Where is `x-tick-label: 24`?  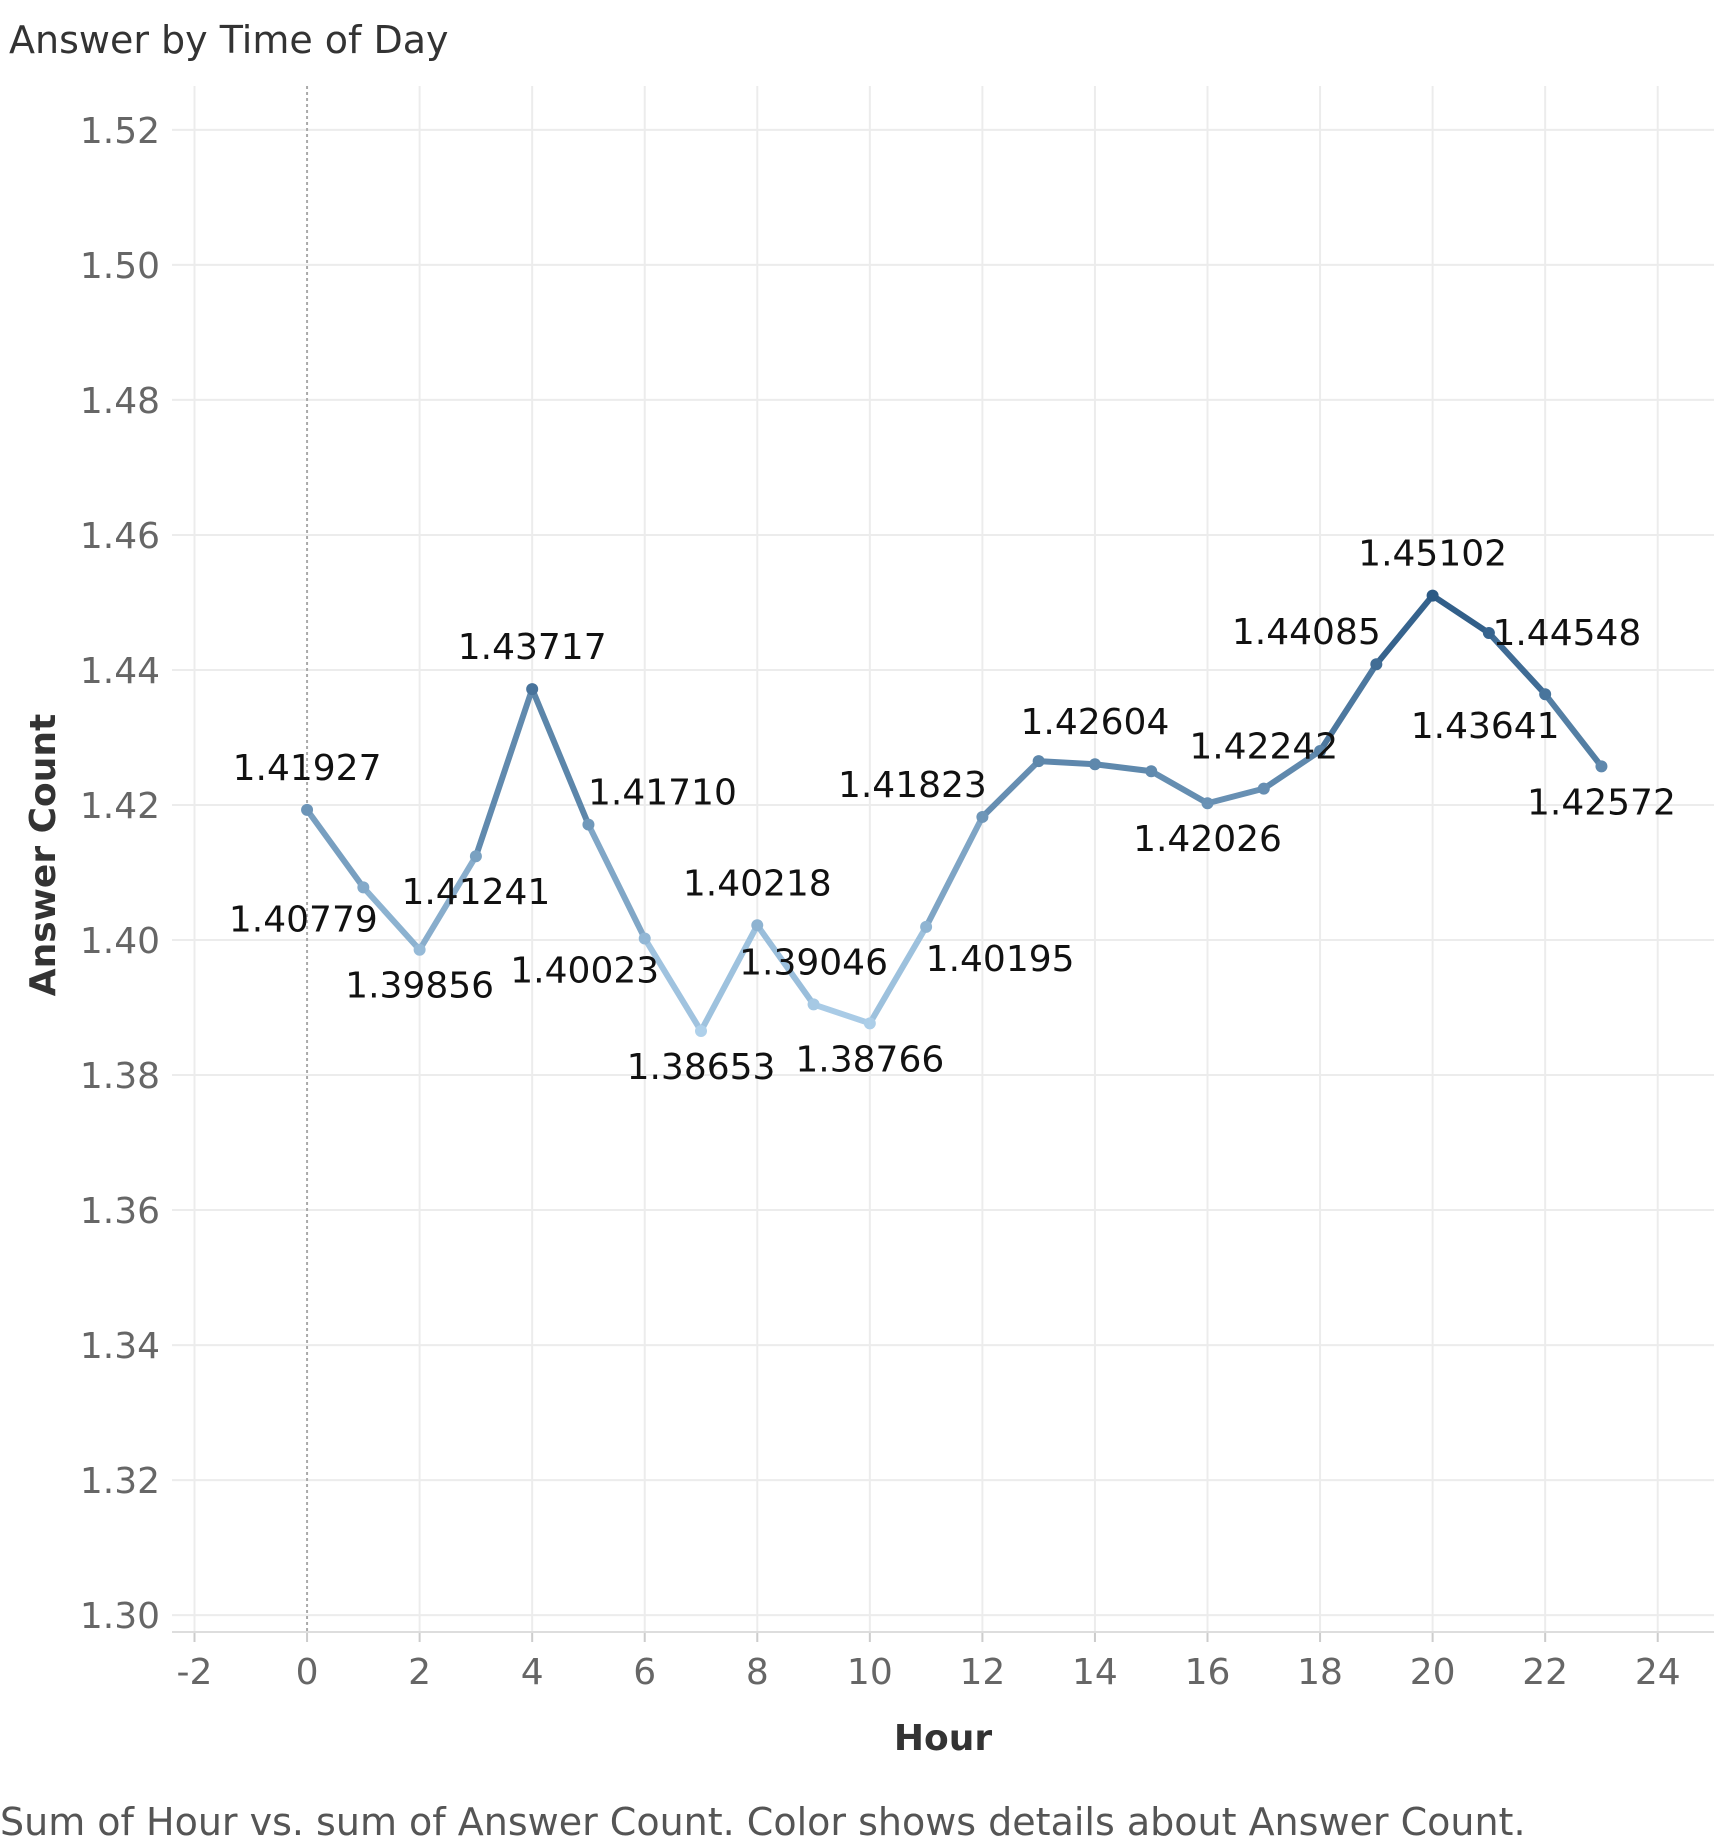
x-tick-label: 24 is located at coordinates (1658, 1672).